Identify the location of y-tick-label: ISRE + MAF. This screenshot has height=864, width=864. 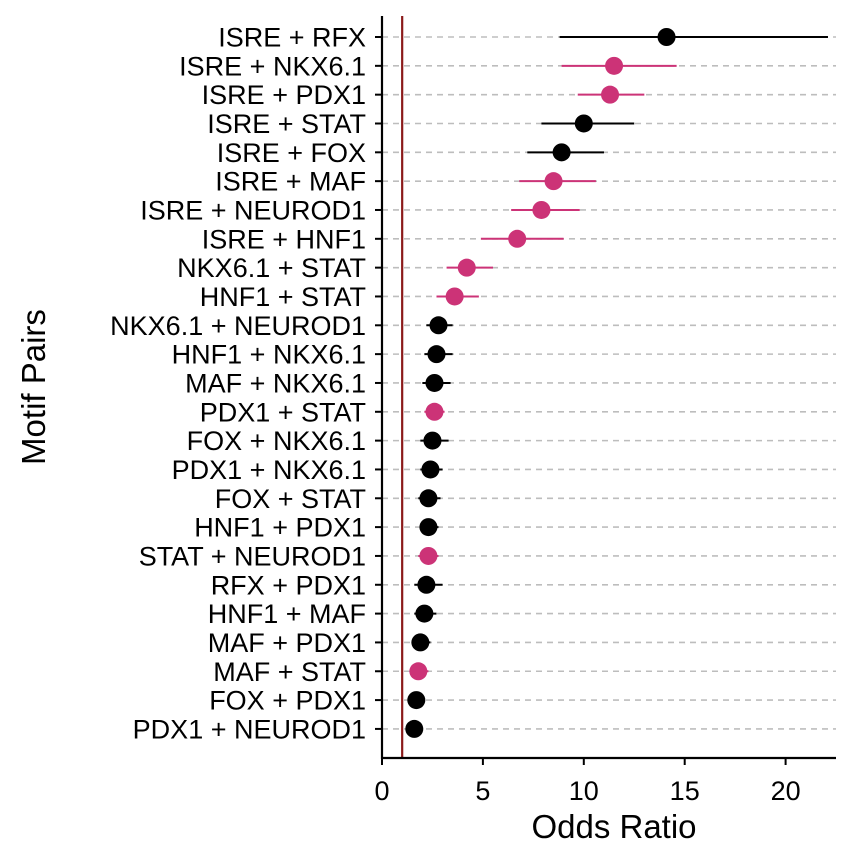
(290, 182).